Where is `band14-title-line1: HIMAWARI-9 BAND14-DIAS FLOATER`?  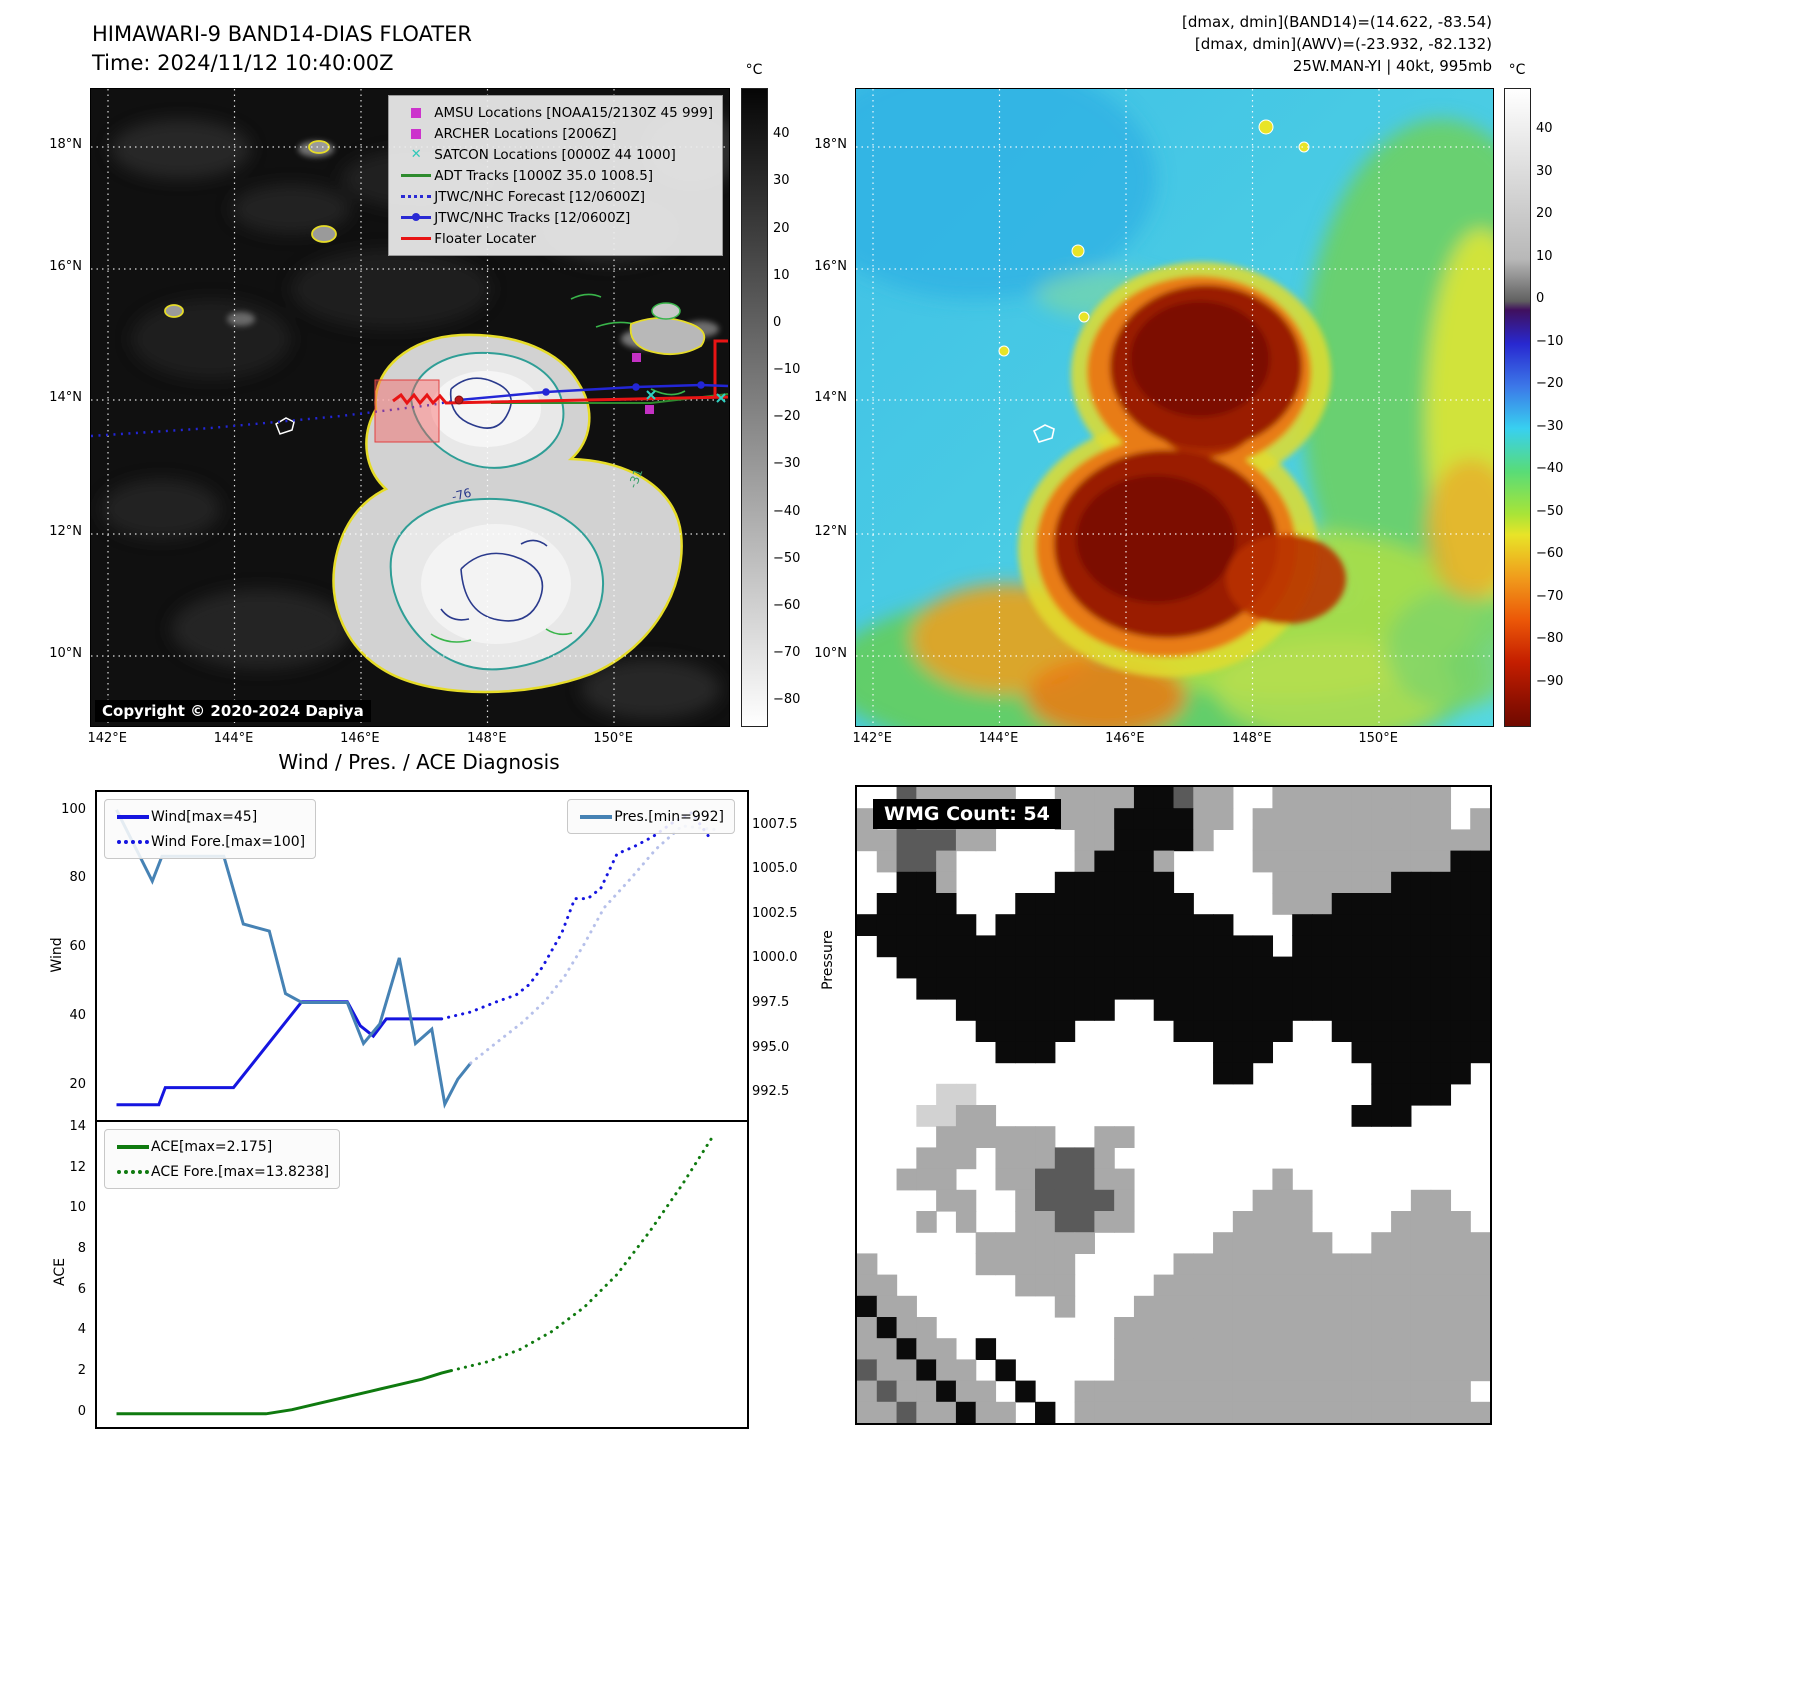
band14-title-line1: HIMAWARI-9 BAND14-DIAS FLOATER is located at coordinates (282, 34).